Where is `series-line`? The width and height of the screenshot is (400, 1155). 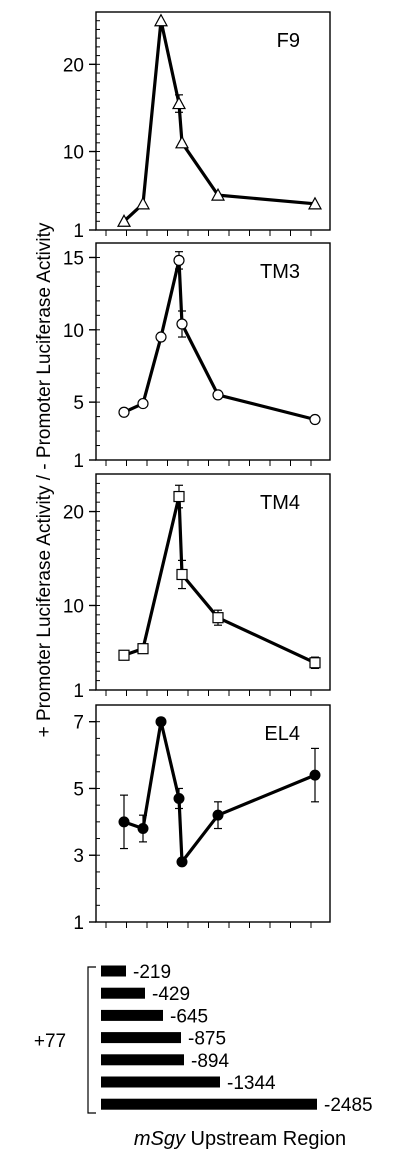
series-line is located at coordinates (219, 579).